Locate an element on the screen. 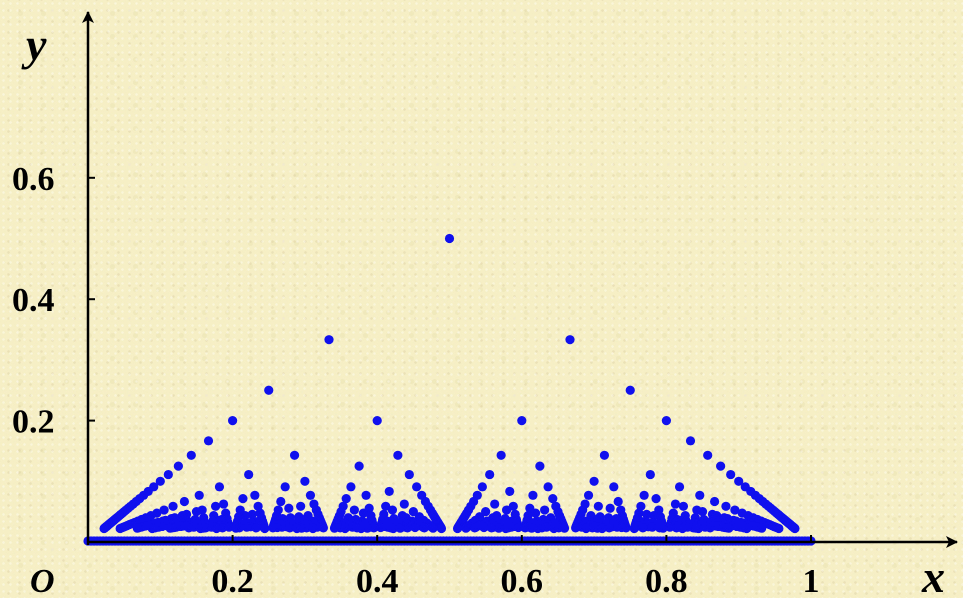 The width and height of the screenshot is (963, 598). y-tick-label: 0.2 is located at coordinates (33, 422).